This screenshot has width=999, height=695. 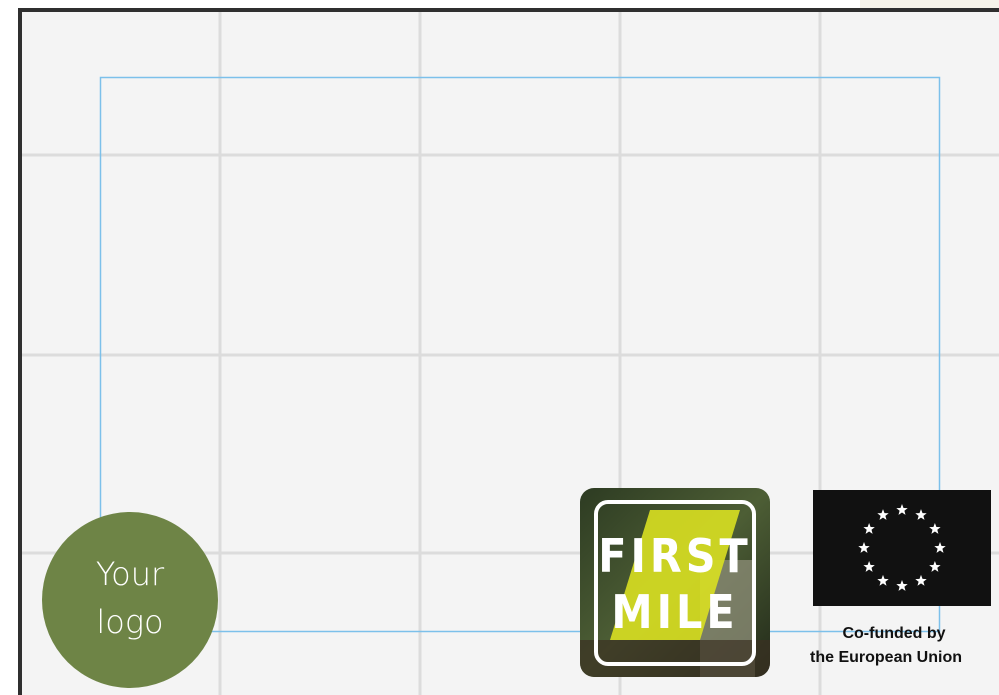 I want to click on eu-stars, so click(x=902, y=547).